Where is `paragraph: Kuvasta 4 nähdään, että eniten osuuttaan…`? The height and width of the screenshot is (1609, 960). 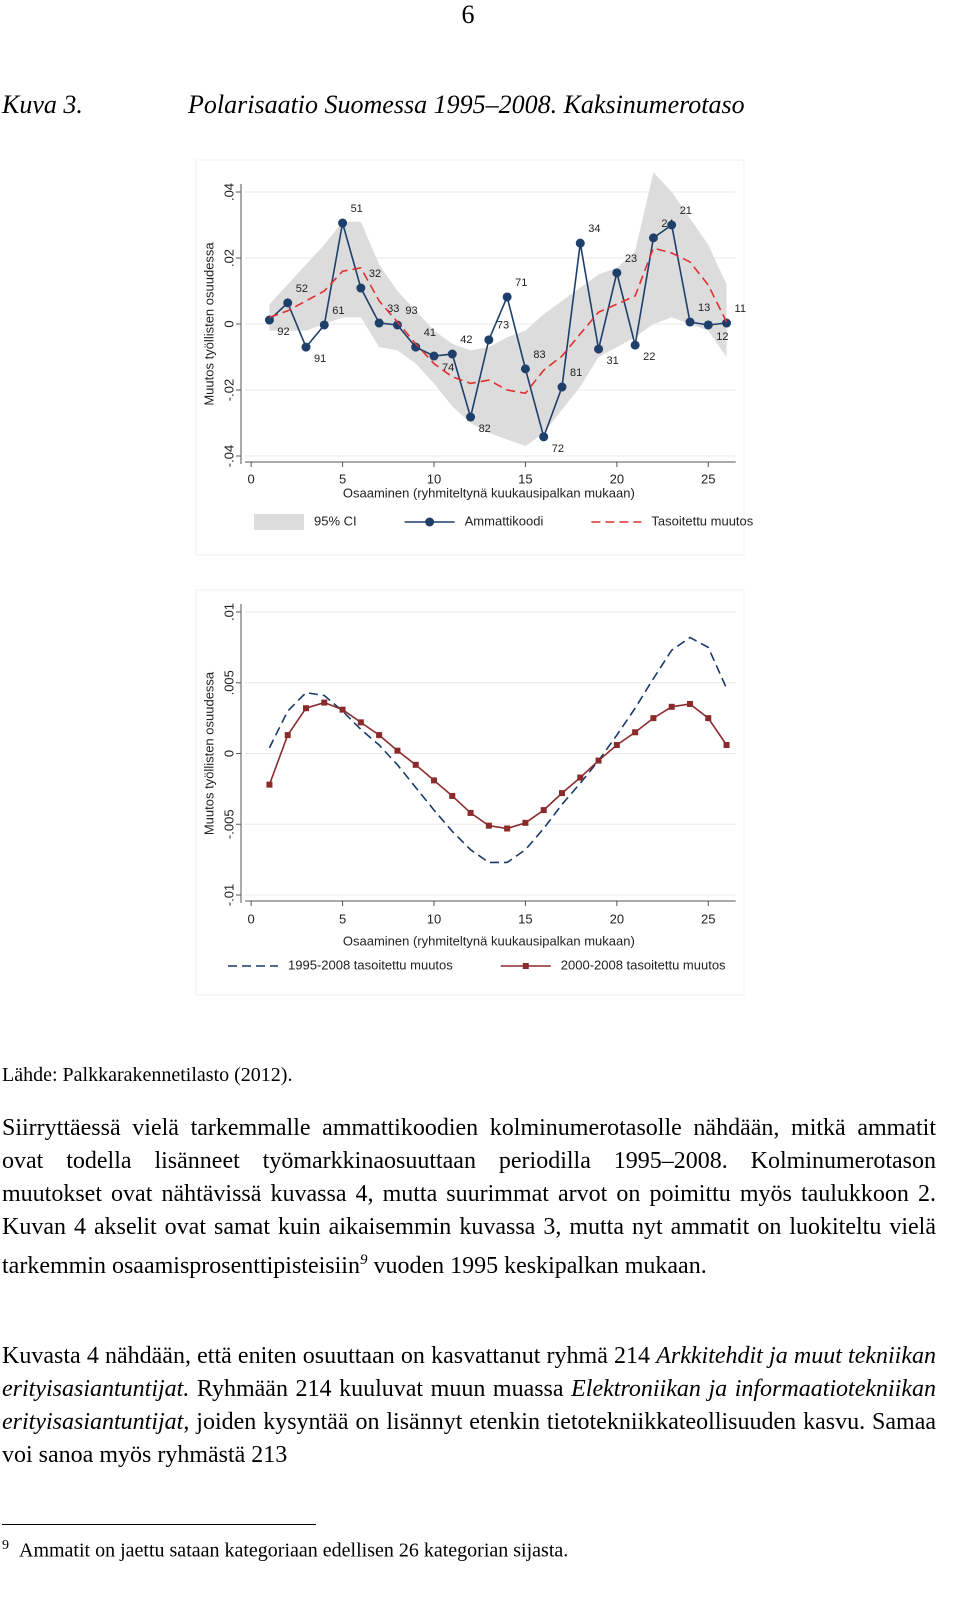
paragraph: Kuvasta 4 nähdään, että eniten osuuttaan… is located at coordinates (469, 1406).